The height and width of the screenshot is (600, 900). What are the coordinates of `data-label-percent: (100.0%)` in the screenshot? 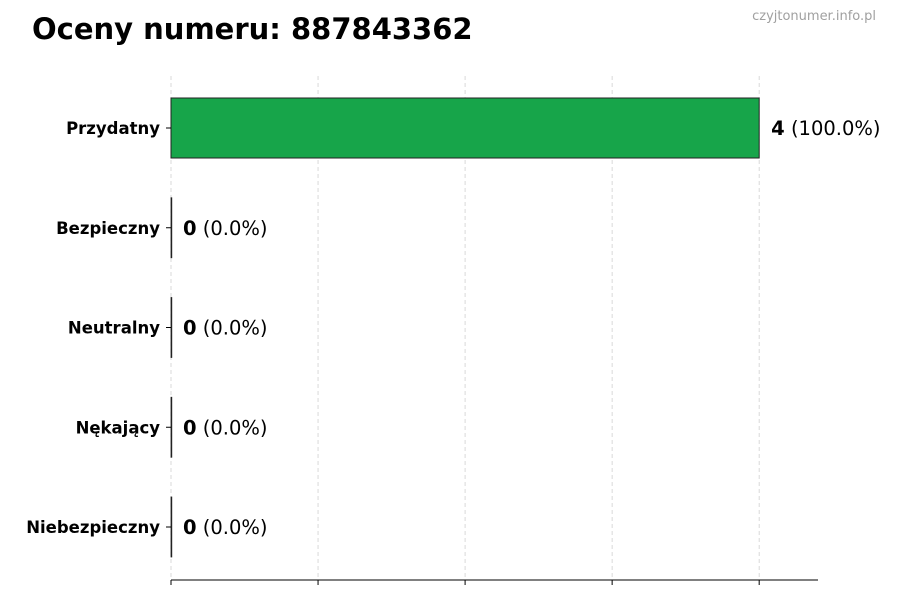 It's located at (833, 128).